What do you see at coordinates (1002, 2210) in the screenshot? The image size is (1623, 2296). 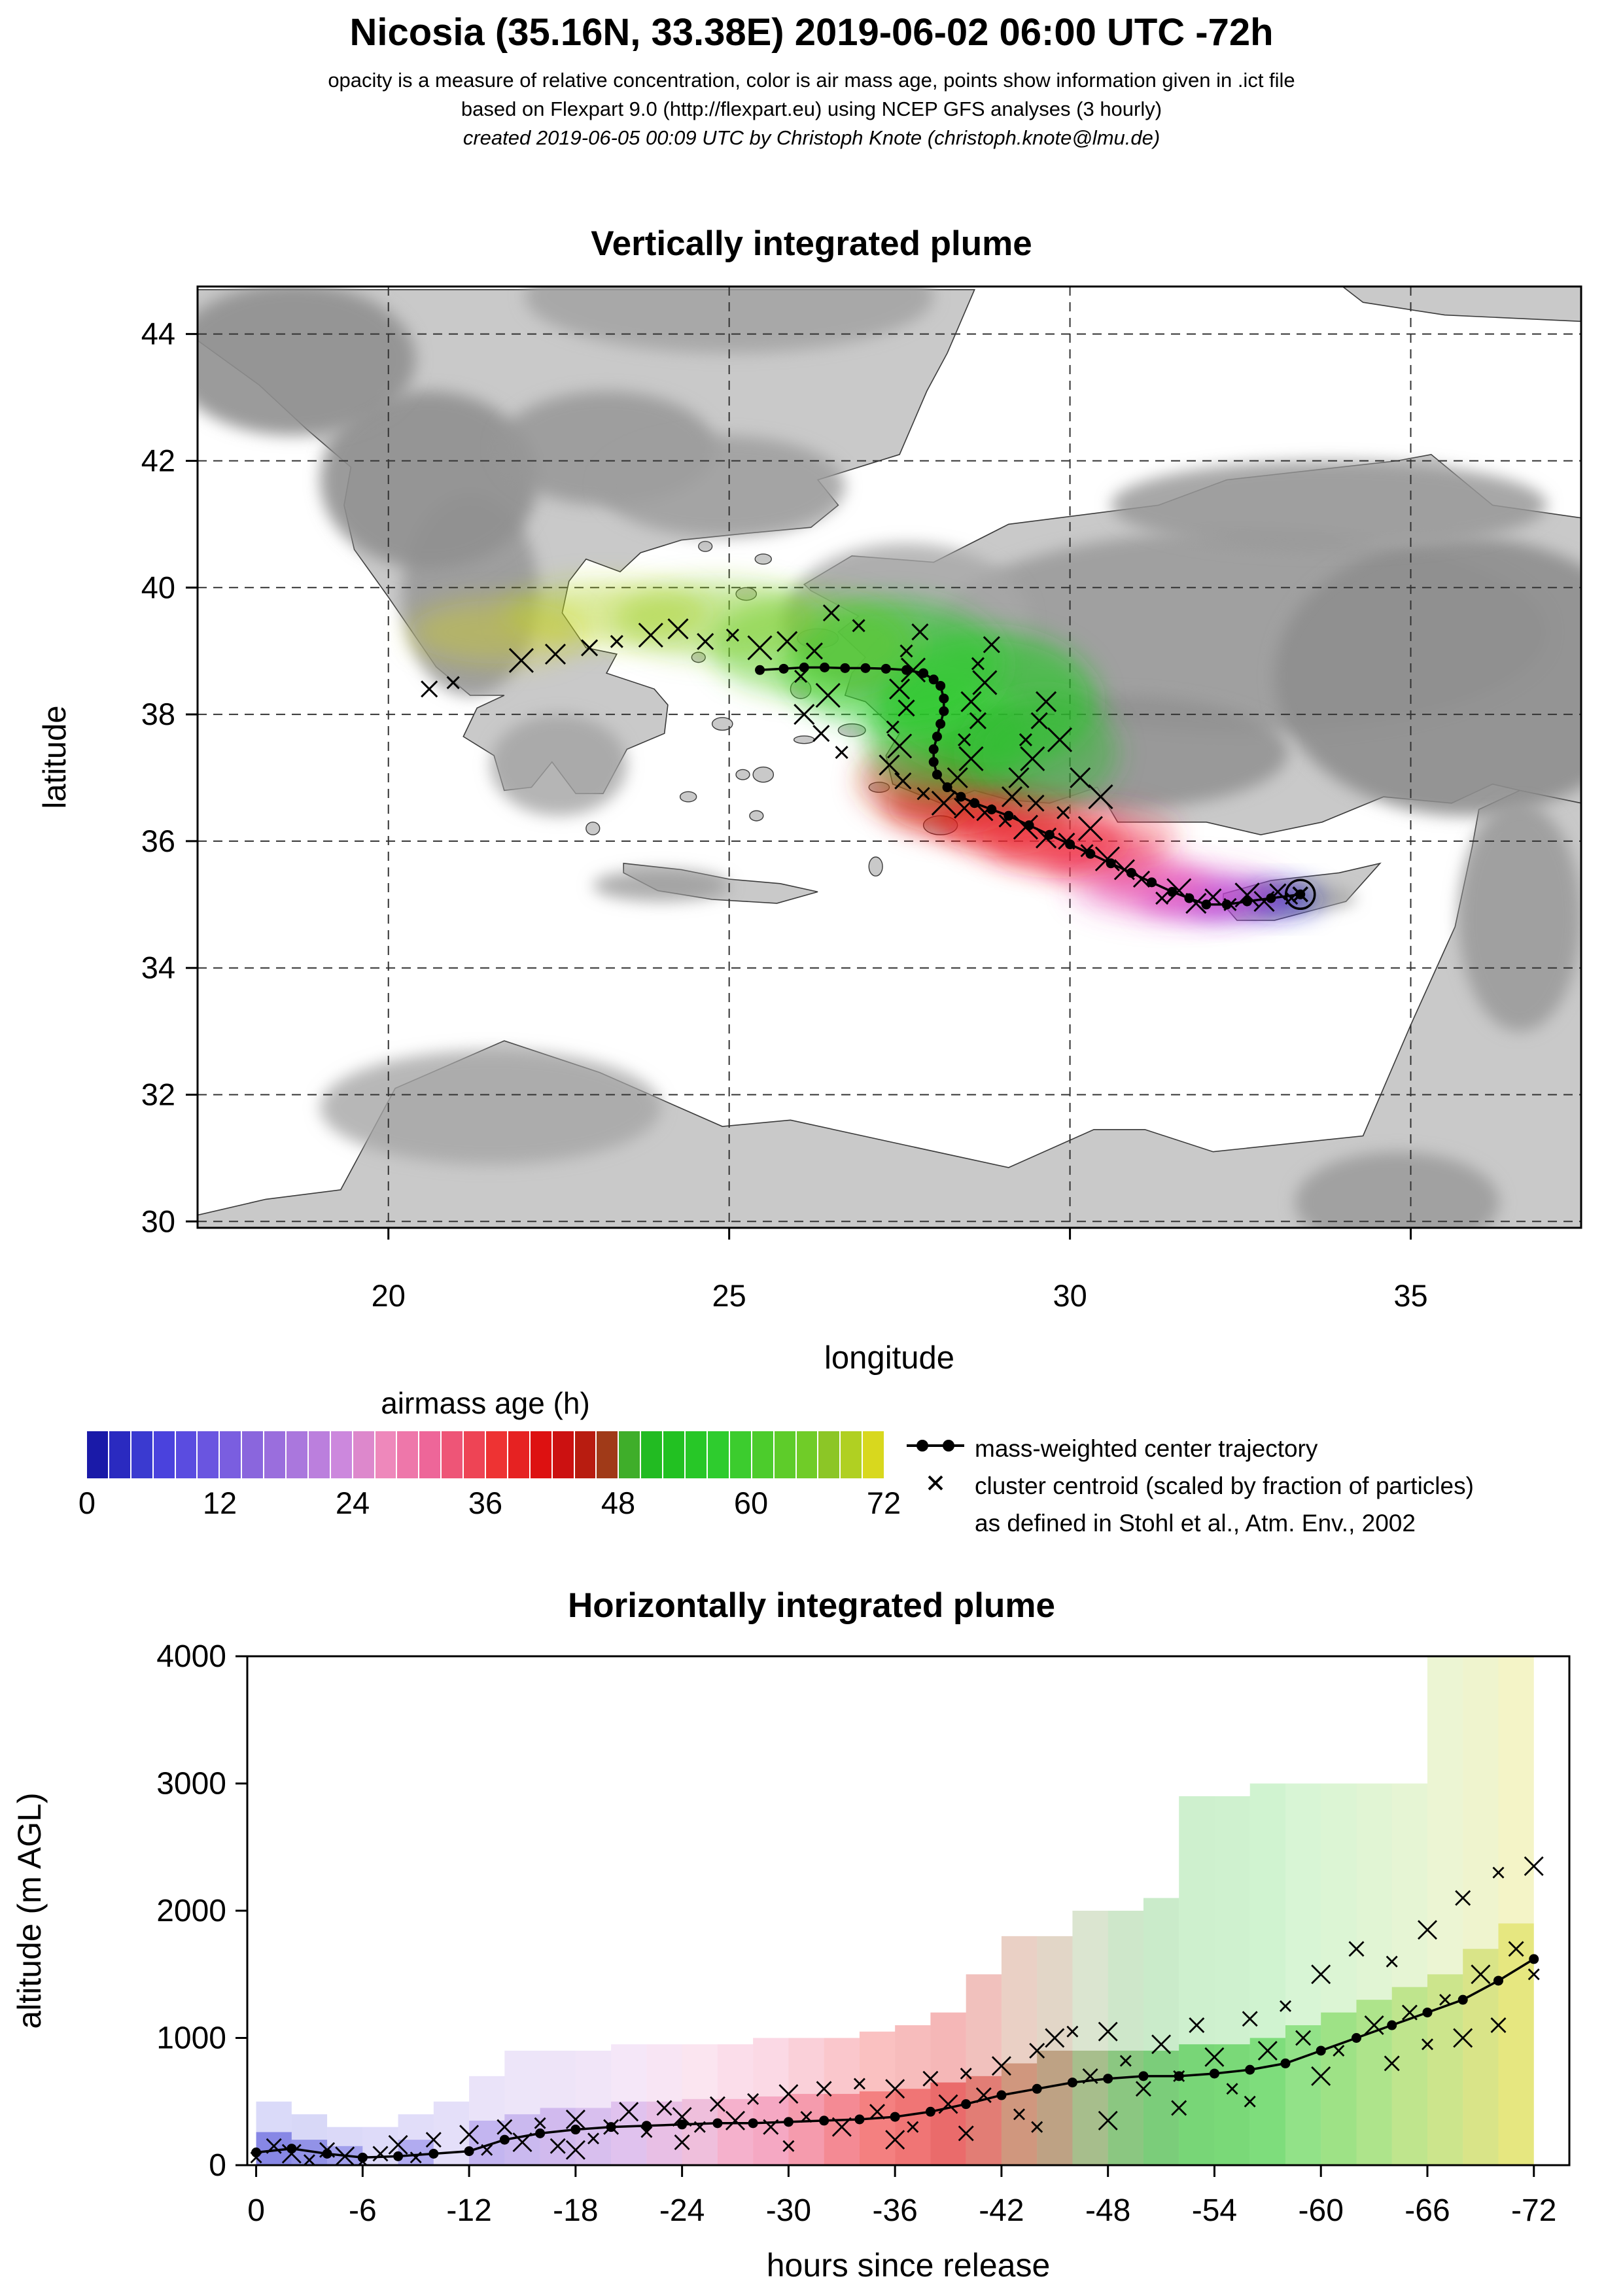 I see `svg-text: -42` at bounding box center [1002, 2210].